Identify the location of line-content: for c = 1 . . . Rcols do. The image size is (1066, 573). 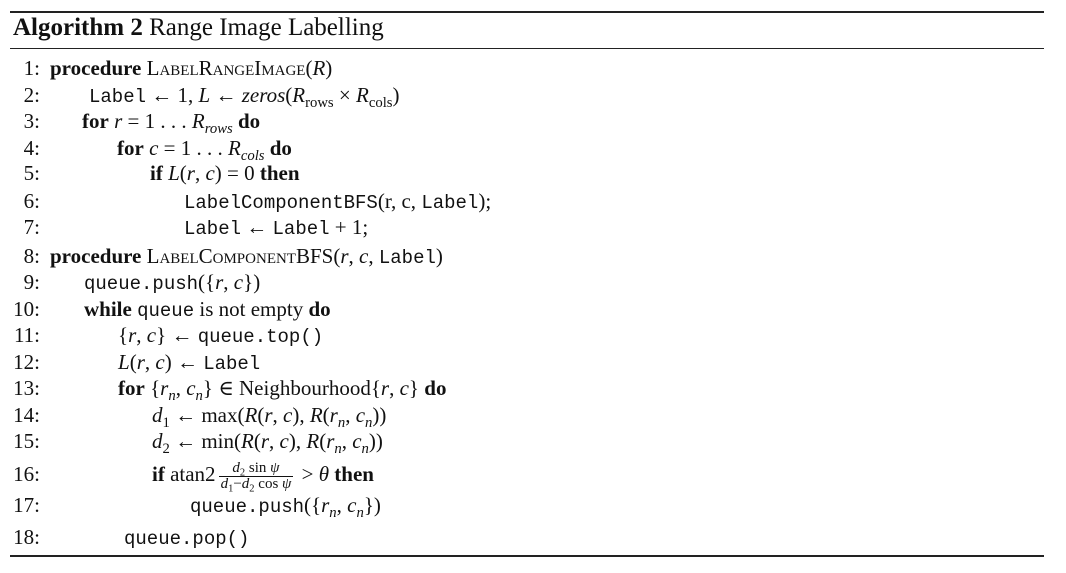
(204, 150).